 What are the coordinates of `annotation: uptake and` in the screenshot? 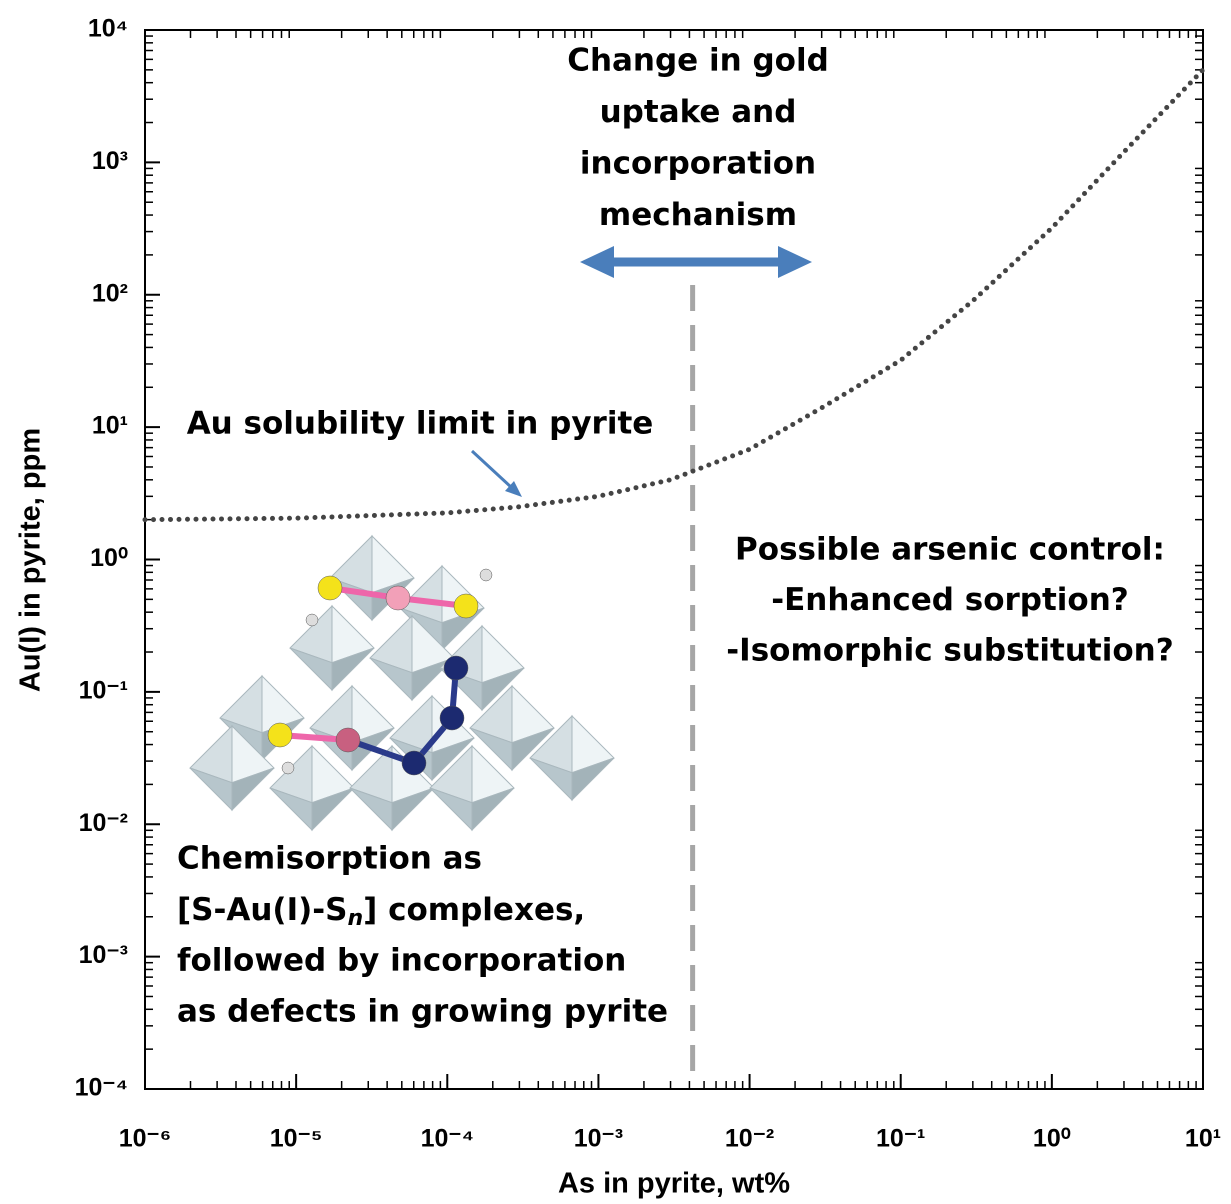 It's located at (698, 112).